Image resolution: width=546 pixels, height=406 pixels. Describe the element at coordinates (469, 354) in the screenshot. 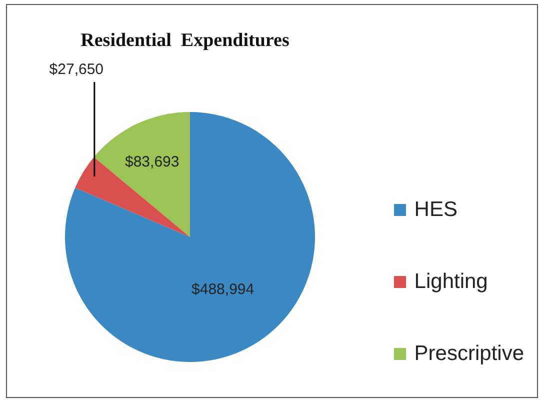

I see `legend-label: Prescriptive` at that location.